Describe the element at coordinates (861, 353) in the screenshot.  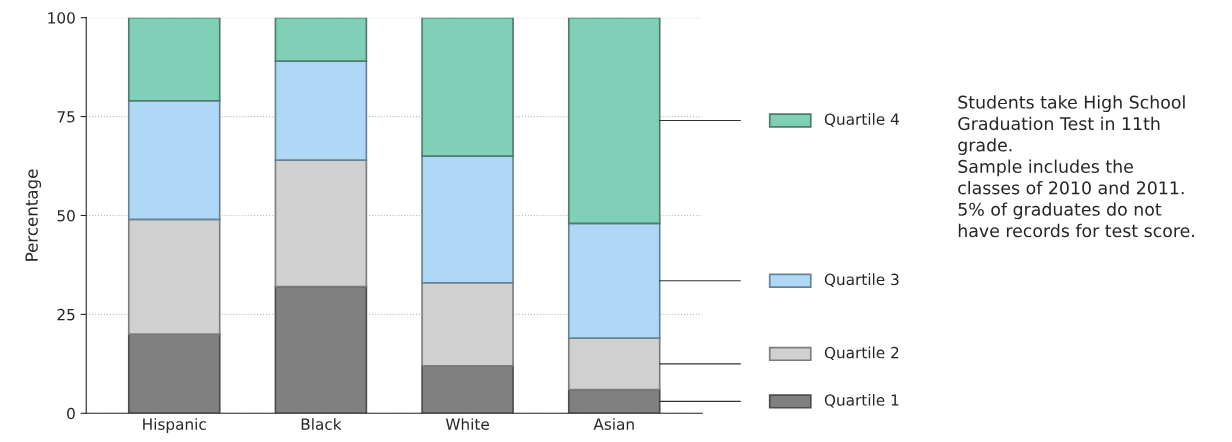
I see `legend-label: Quartile 2` at that location.